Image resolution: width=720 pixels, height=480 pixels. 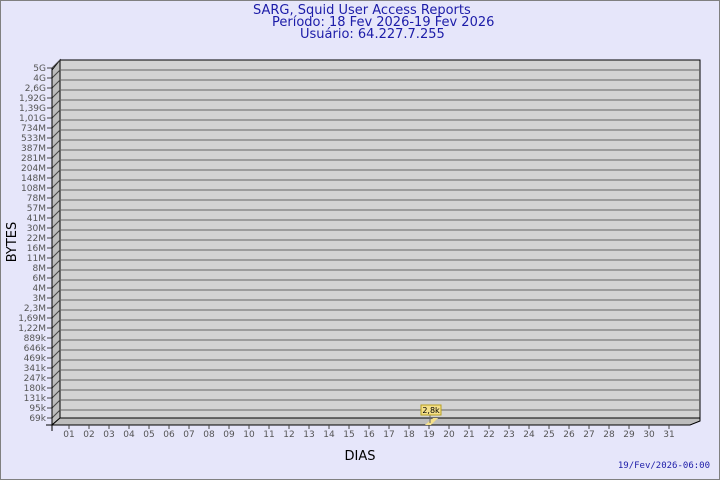 I want to click on x-tick-label: 20, so click(x=449, y=435).